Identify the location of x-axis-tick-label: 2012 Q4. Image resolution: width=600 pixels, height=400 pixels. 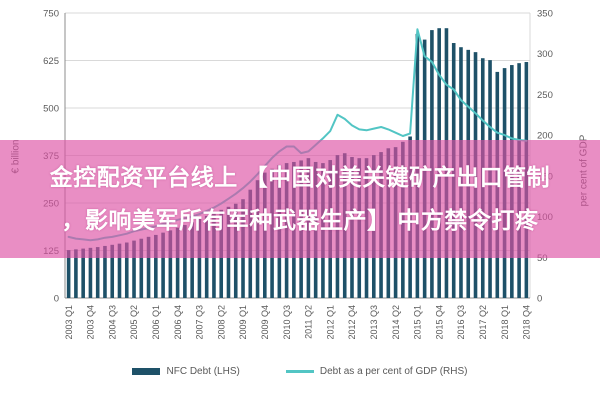
(352, 322).